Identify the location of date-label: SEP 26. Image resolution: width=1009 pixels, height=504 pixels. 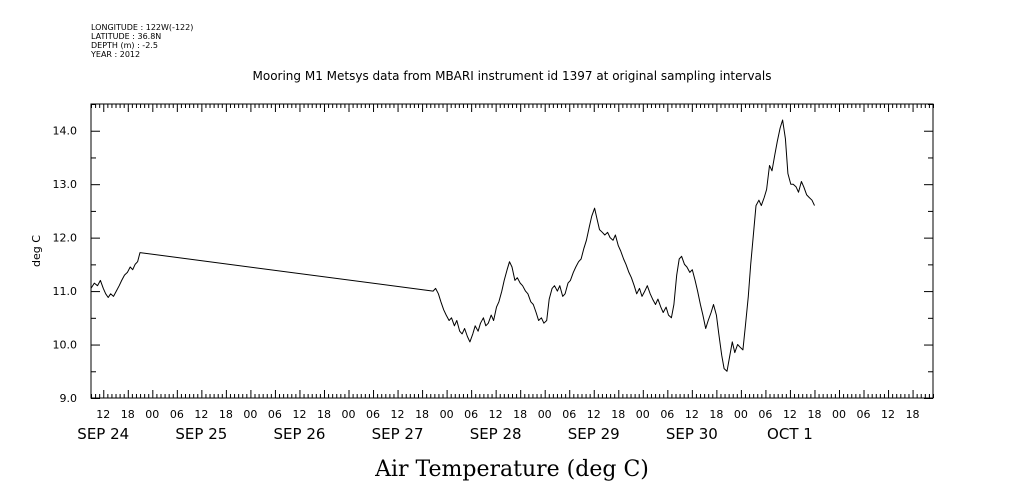
(300, 434).